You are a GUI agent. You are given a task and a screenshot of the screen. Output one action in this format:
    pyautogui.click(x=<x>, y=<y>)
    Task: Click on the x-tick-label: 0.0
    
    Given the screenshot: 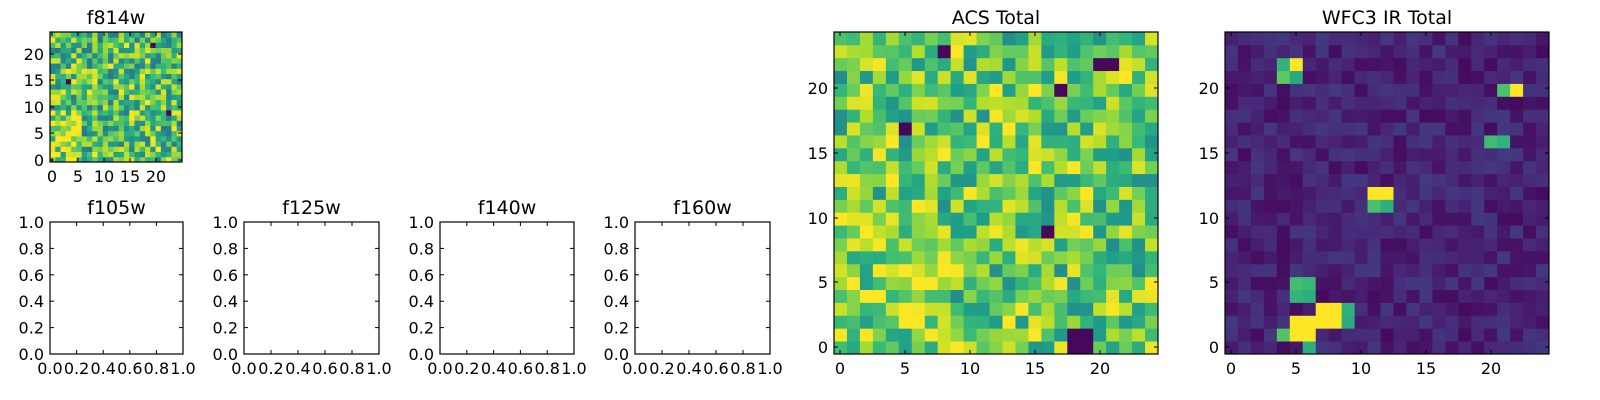 What is the action you would take?
    pyautogui.click(x=634, y=368)
    